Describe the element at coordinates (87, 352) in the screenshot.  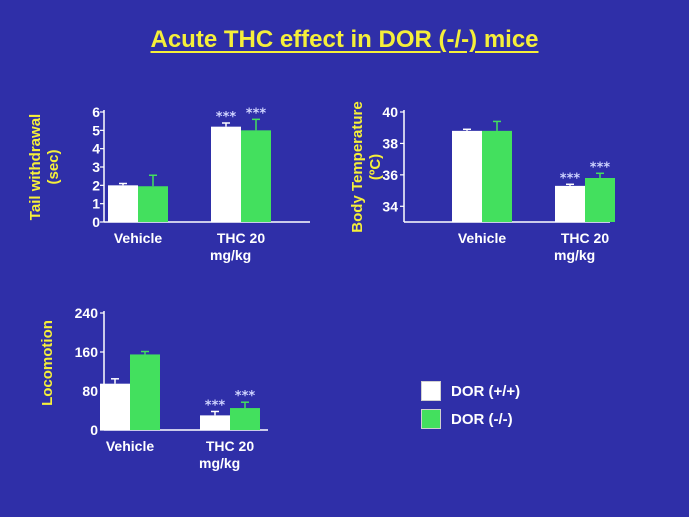
I see `y-tick-label: 160` at that location.